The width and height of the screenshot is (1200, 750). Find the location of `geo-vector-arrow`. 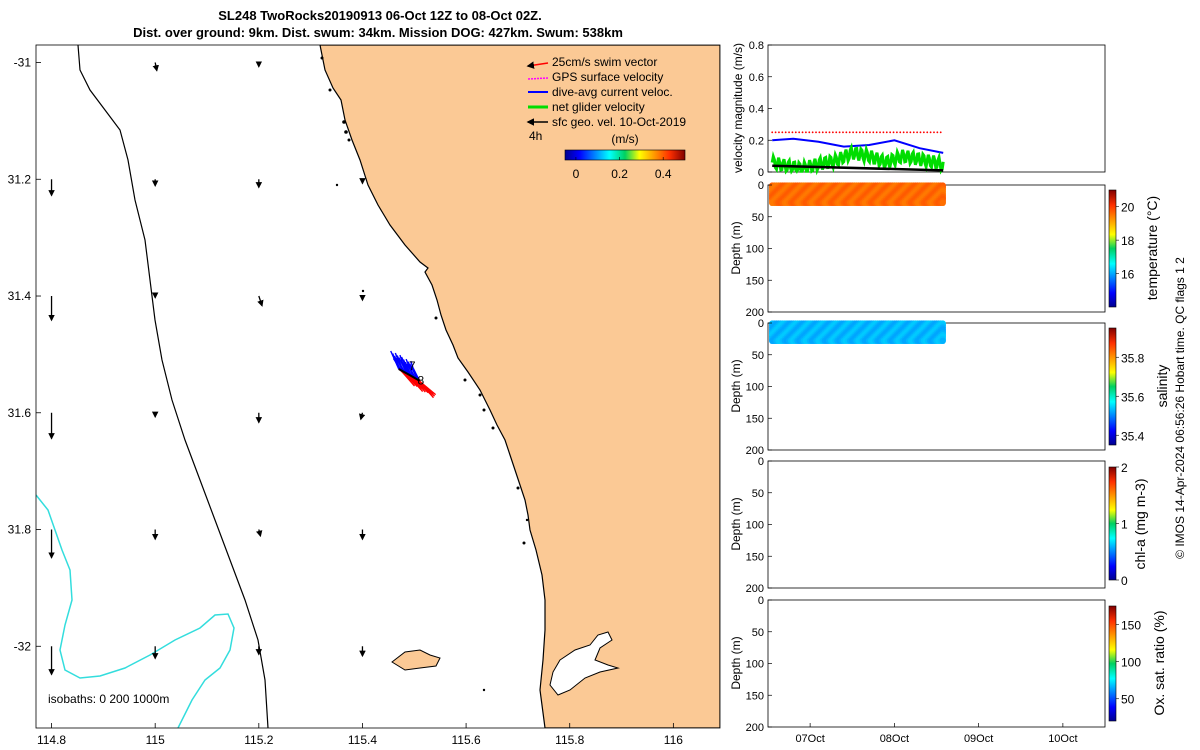

geo-vector-arrow is located at coordinates (362, 416).